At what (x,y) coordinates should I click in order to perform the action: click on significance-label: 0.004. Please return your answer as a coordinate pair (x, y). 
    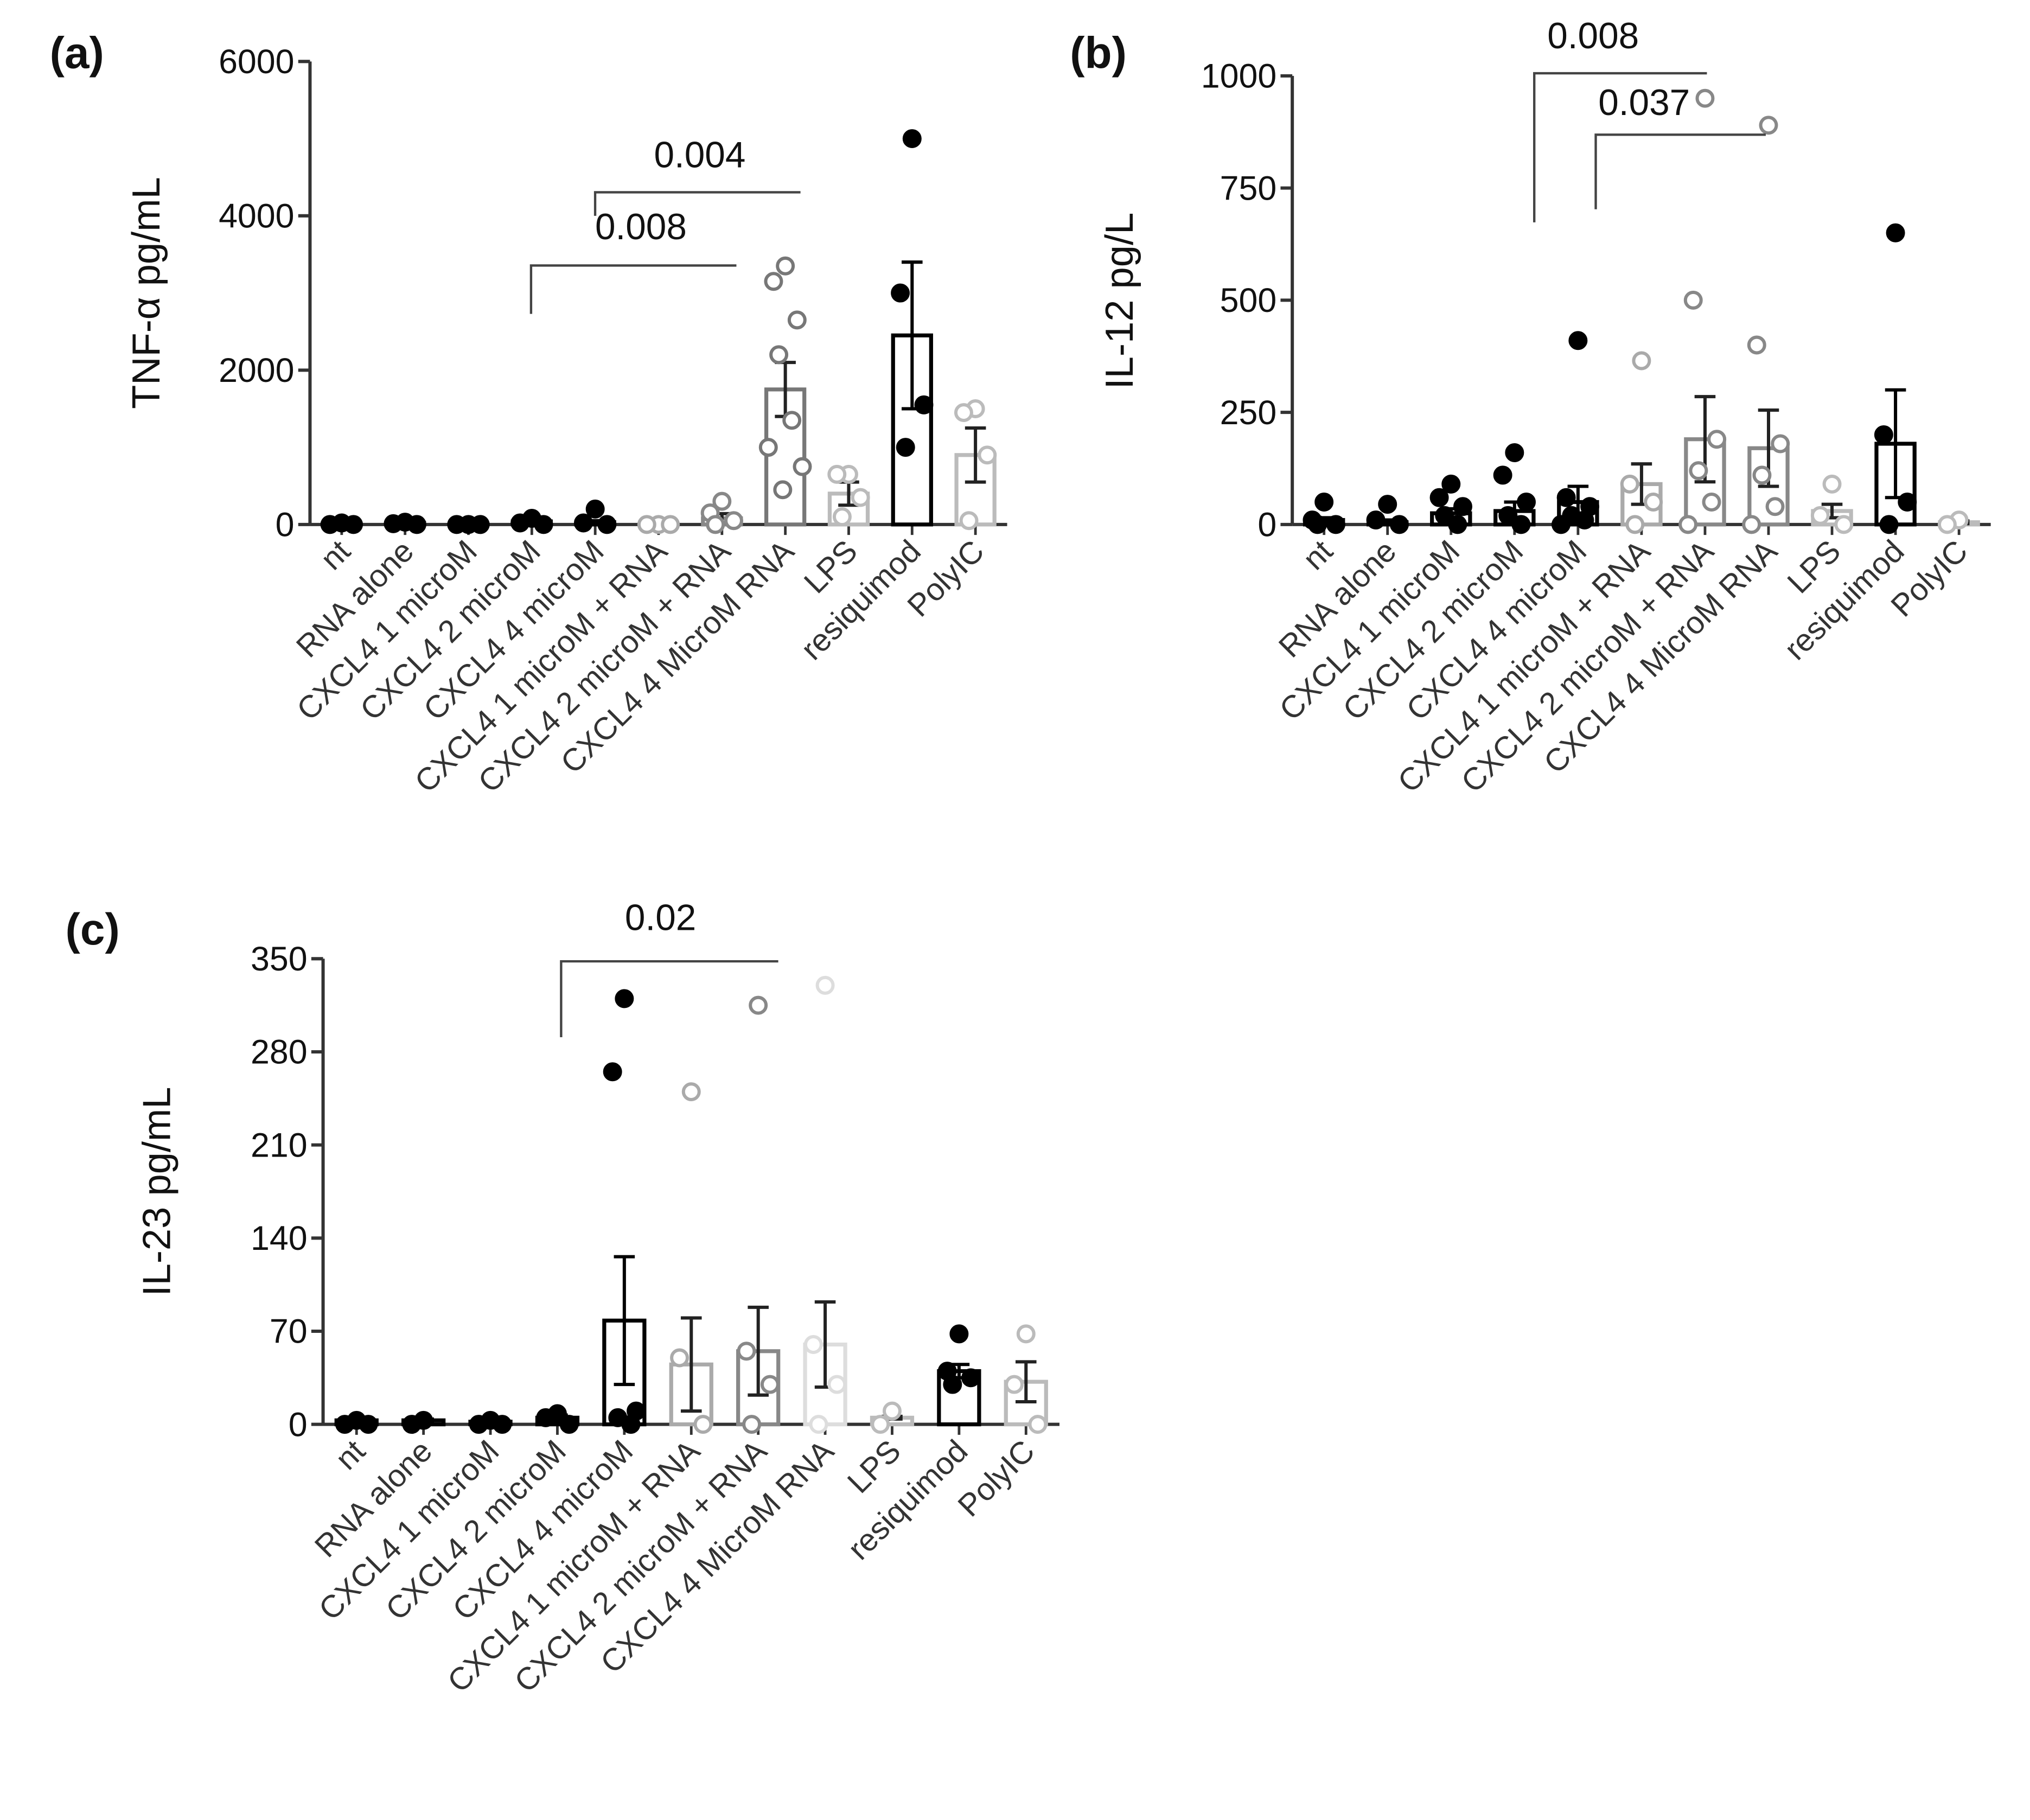
    Looking at the image, I should click on (699, 155).